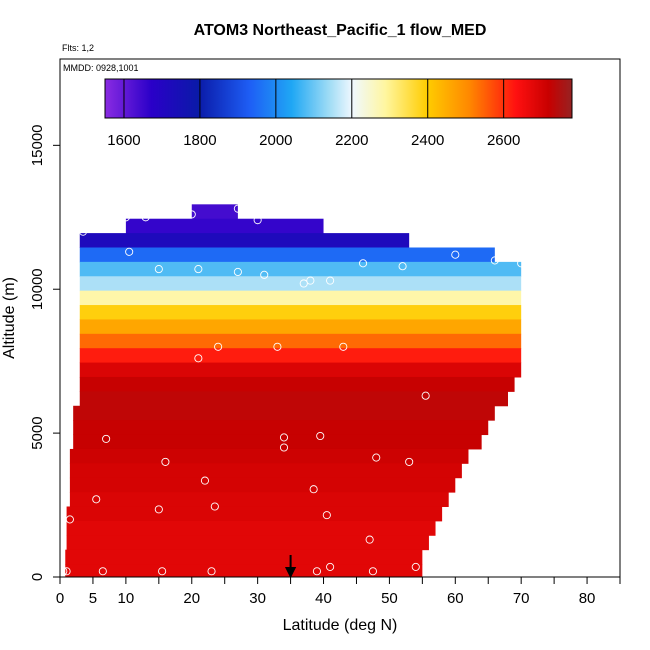 This screenshot has height=650, width=650. Describe the element at coordinates (60, 598) in the screenshot. I see `x-tick-label: 0` at that location.